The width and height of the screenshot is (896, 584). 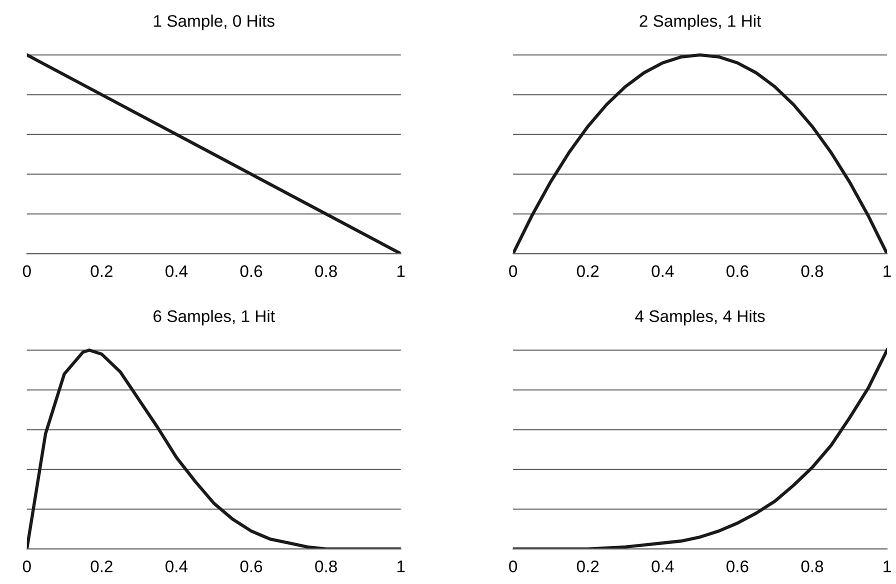 What do you see at coordinates (214, 318) in the screenshot?
I see `chart-title: 6 Samples, 1 Hit` at bounding box center [214, 318].